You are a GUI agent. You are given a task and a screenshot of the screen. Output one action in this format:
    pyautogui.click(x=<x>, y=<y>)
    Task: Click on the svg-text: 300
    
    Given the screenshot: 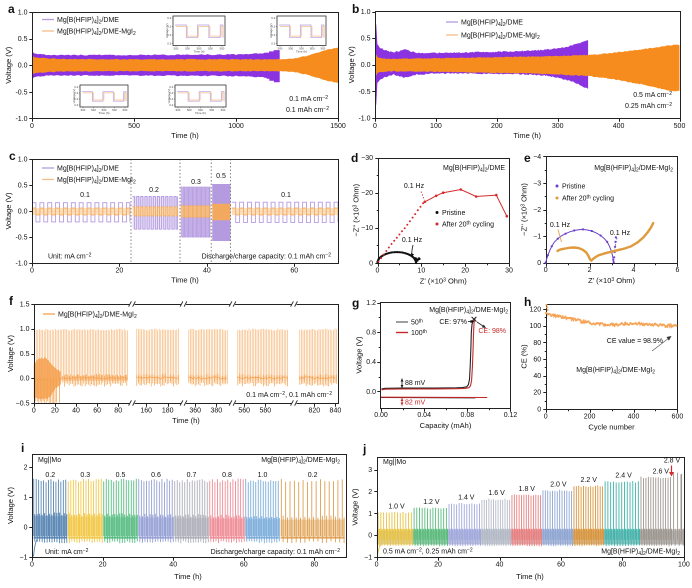 What is the action you would take?
    pyautogui.click(x=558, y=126)
    